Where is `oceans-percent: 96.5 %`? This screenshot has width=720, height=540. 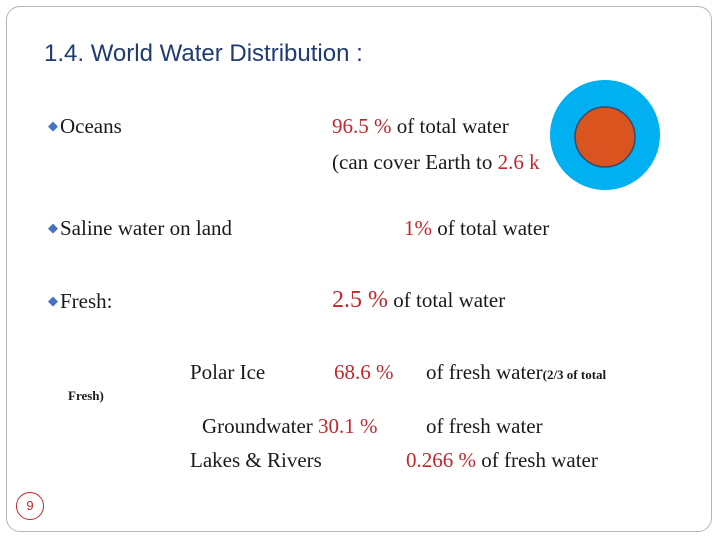 oceans-percent: 96.5 % is located at coordinates (362, 126).